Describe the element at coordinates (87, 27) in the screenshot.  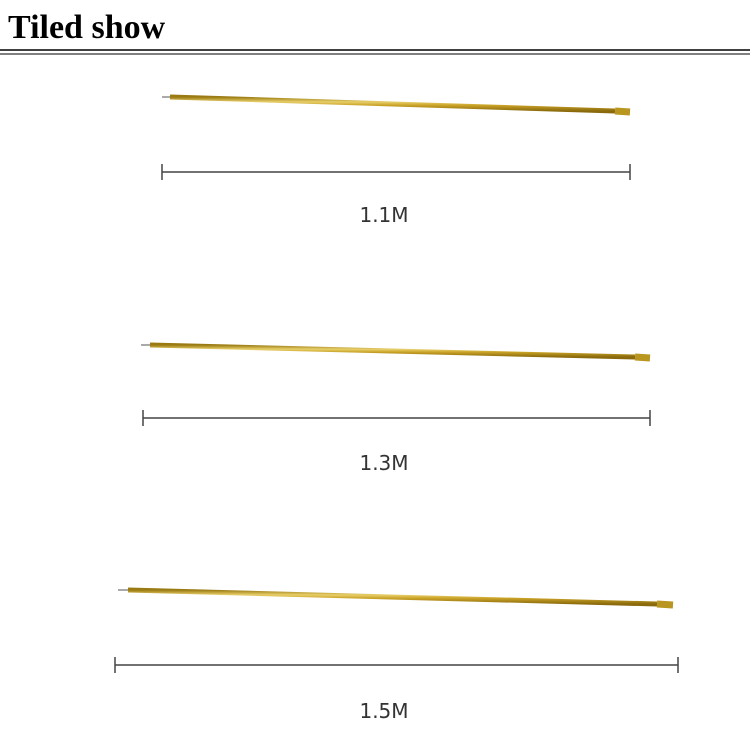
I see `page-title: Tiled show` at that location.